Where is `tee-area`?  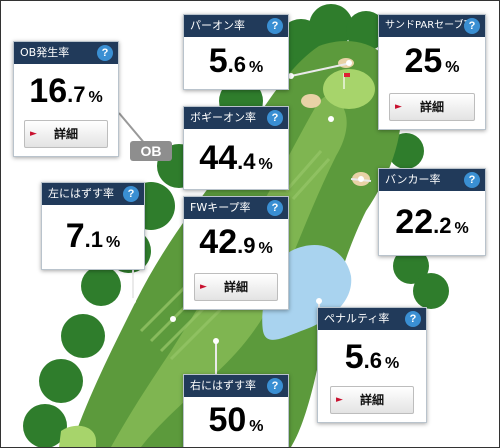 tee-area is located at coordinates (77, 436).